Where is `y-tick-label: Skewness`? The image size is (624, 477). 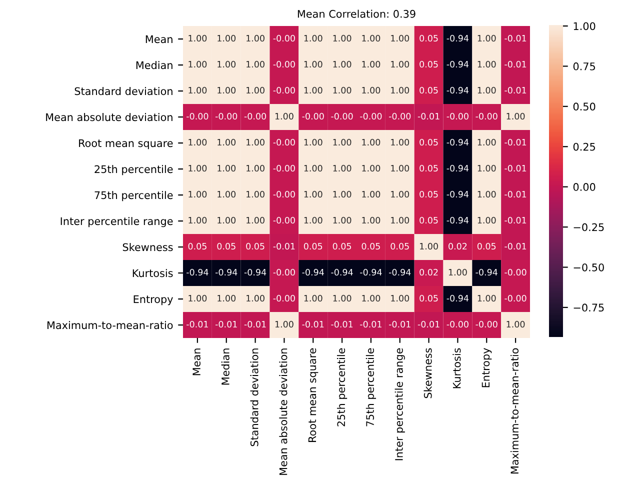 y-tick-label: Skewness is located at coordinates (147, 247).